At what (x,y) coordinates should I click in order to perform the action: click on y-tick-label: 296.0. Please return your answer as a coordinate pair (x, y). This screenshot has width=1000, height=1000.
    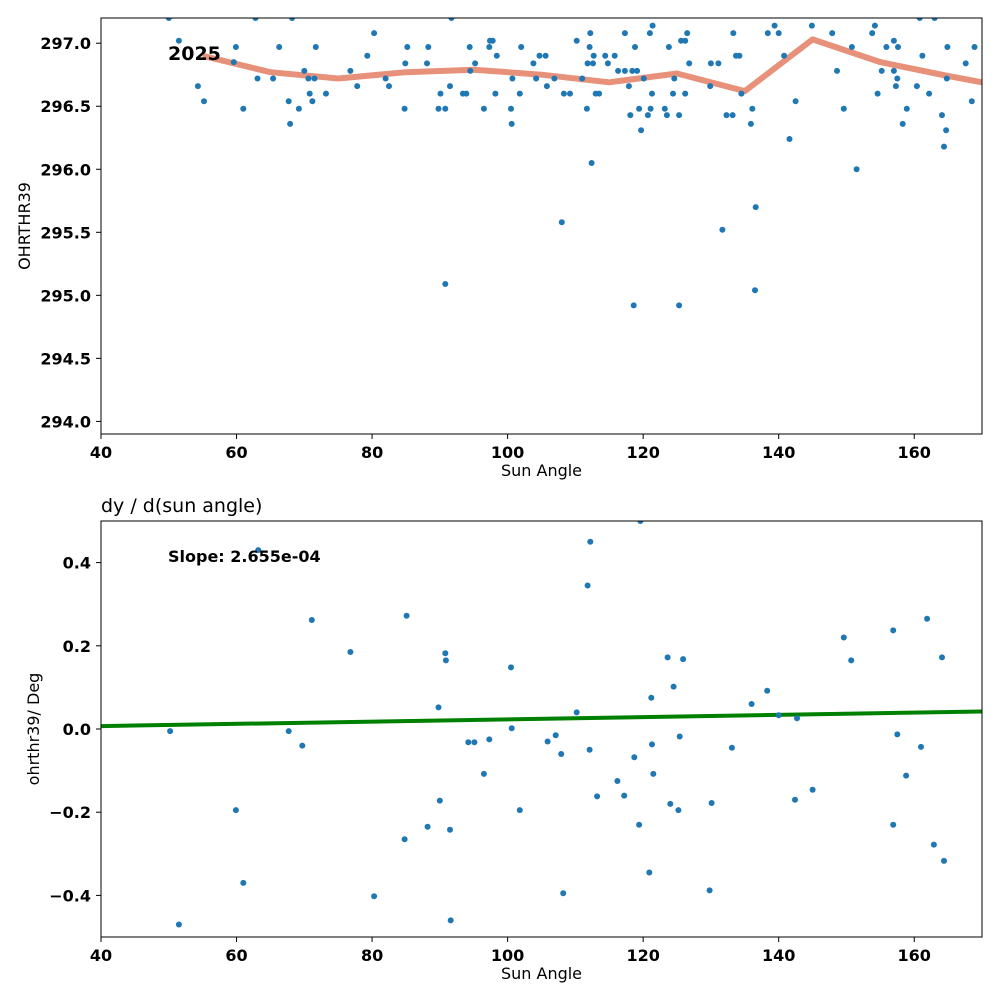
    Looking at the image, I should click on (65, 169).